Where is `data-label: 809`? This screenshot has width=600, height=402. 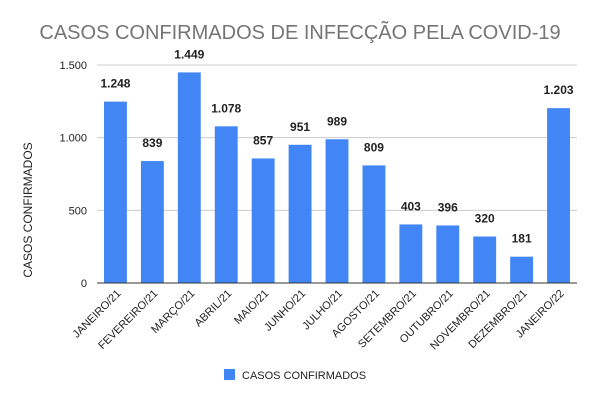
data-label: 809 is located at coordinates (374, 147).